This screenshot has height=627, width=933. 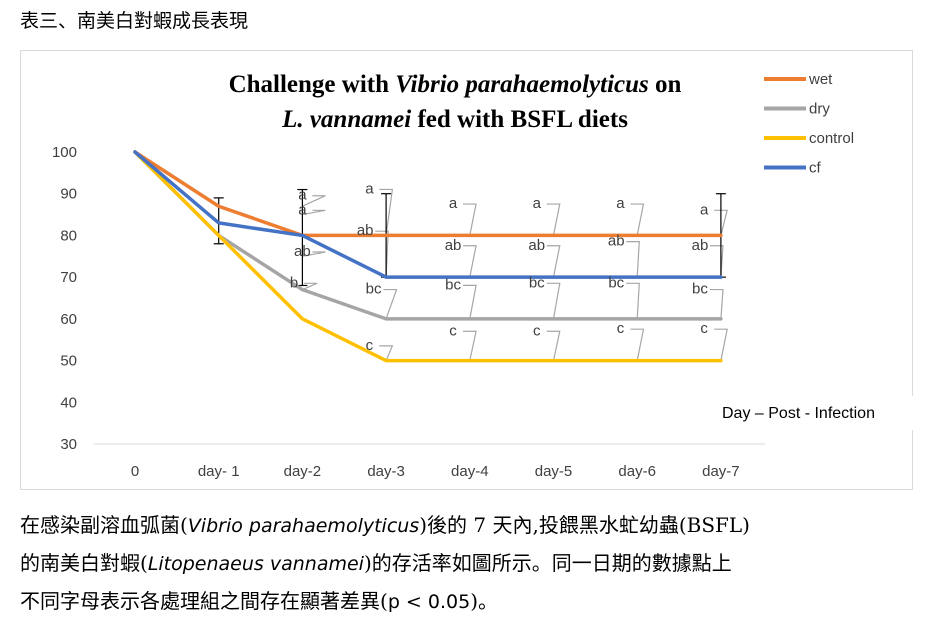 I want to click on y-tick-label: 40, so click(x=68, y=402).